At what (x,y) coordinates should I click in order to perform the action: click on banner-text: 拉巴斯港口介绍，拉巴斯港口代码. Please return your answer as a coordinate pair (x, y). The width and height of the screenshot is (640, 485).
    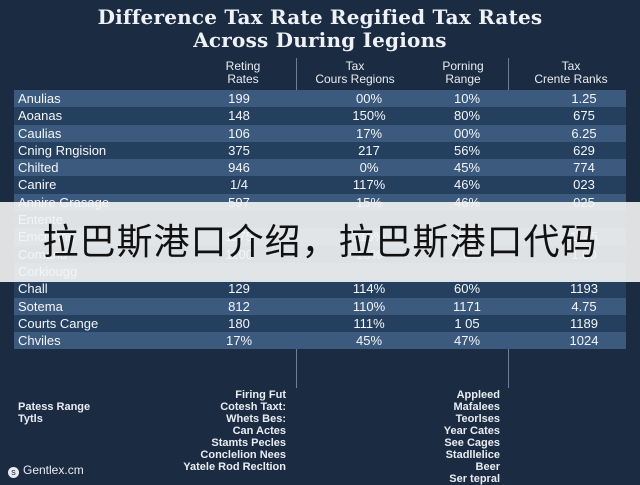
    Looking at the image, I should click on (320, 242).